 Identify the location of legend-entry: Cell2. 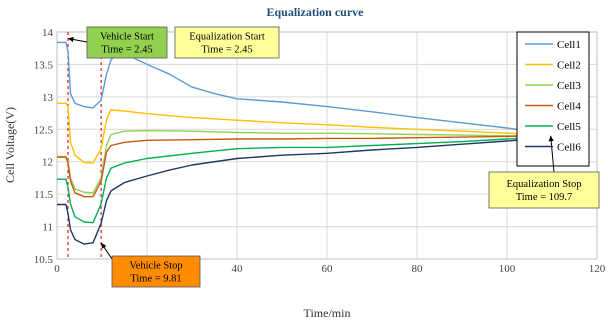
(569, 66).